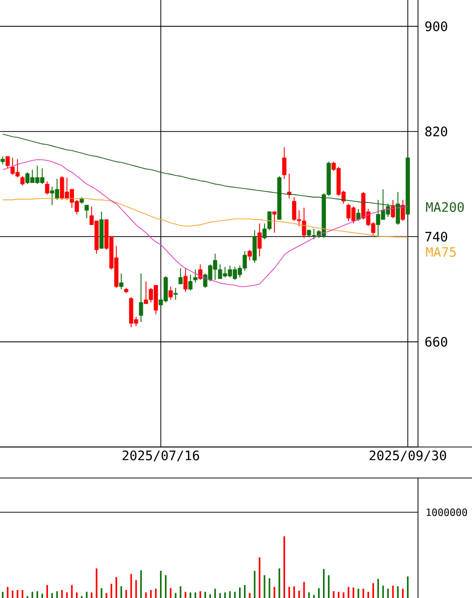 The width and height of the screenshot is (472, 598). I want to click on text: 1000000, so click(447, 512).